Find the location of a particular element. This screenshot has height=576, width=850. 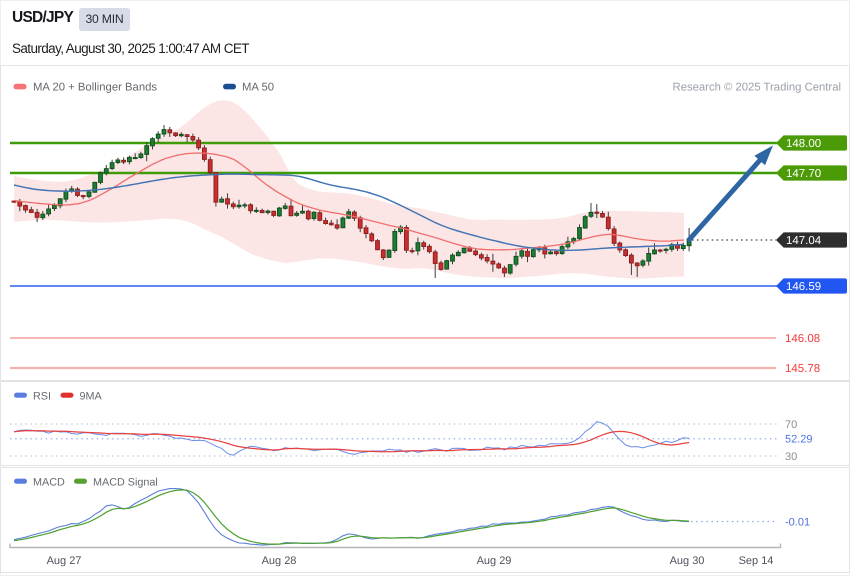

svg-text: 30 is located at coordinates (791, 457).